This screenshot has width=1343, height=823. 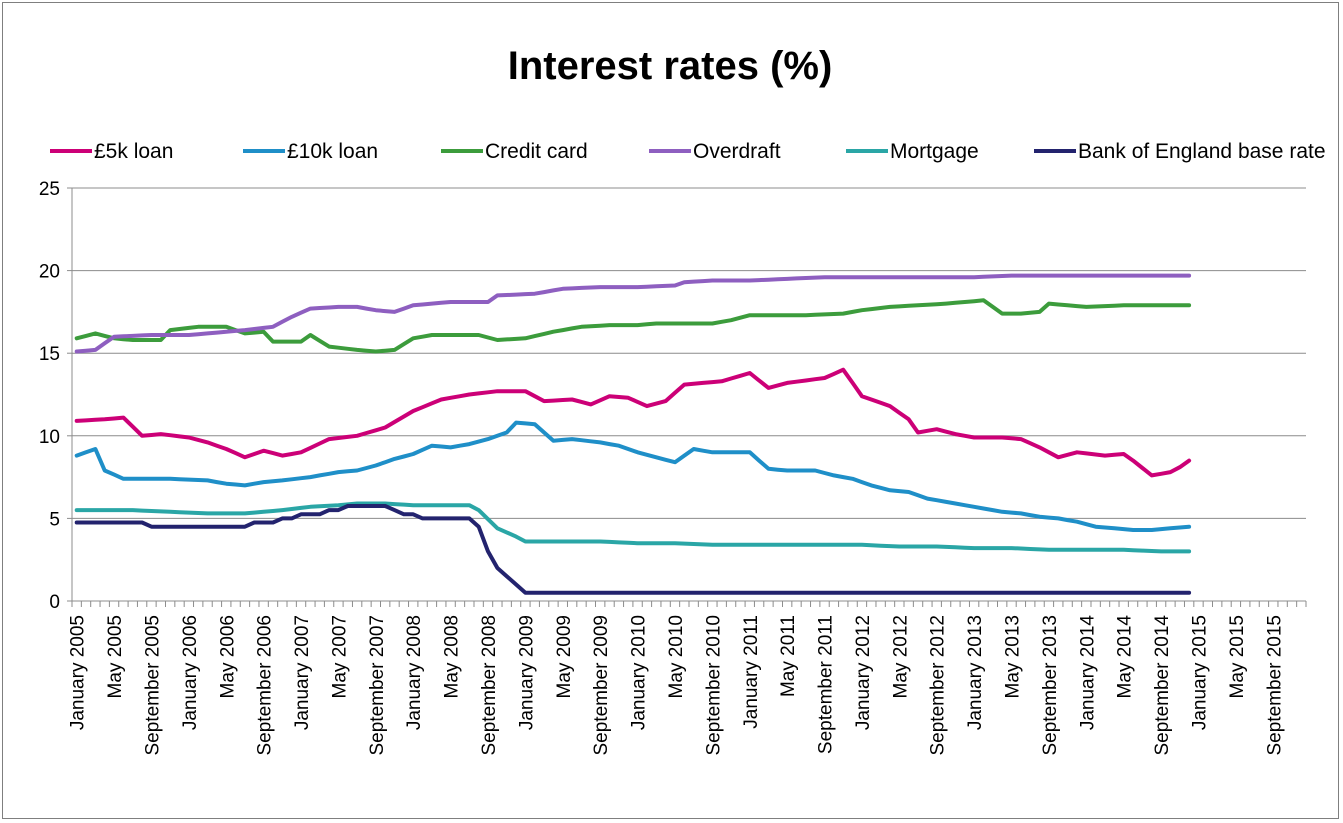 I want to click on x-tick-label: May 2007, so click(x=339, y=656).